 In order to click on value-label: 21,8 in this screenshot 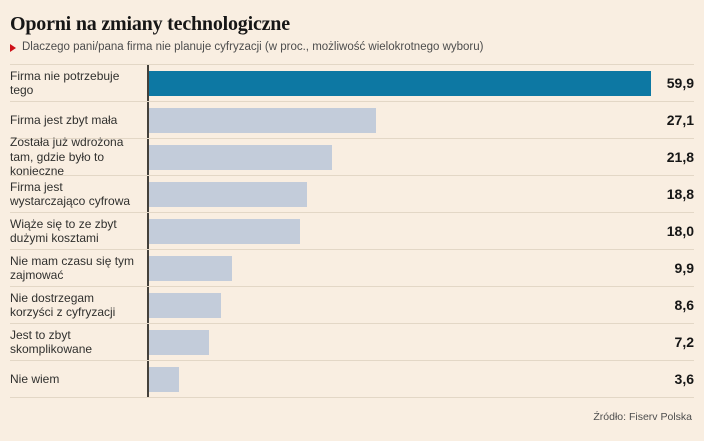, I will do `click(680, 157)`.